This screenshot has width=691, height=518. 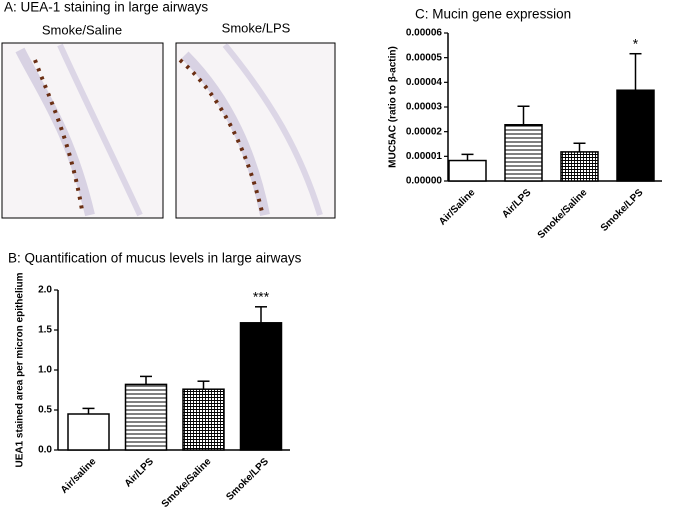 What do you see at coordinates (393, 107) in the screenshot?
I see `y-axis-label: MUC5AC (ratio to β-actin)` at bounding box center [393, 107].